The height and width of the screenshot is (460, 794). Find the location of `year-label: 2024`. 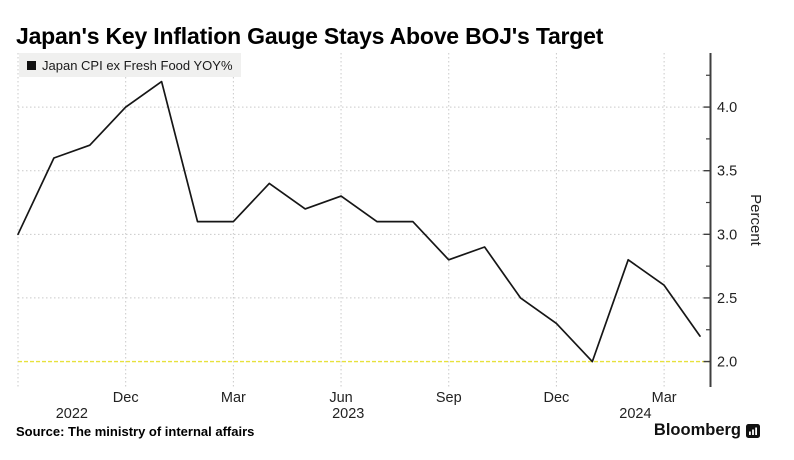

year-label: 2024 is located at coordinates (635, 414).